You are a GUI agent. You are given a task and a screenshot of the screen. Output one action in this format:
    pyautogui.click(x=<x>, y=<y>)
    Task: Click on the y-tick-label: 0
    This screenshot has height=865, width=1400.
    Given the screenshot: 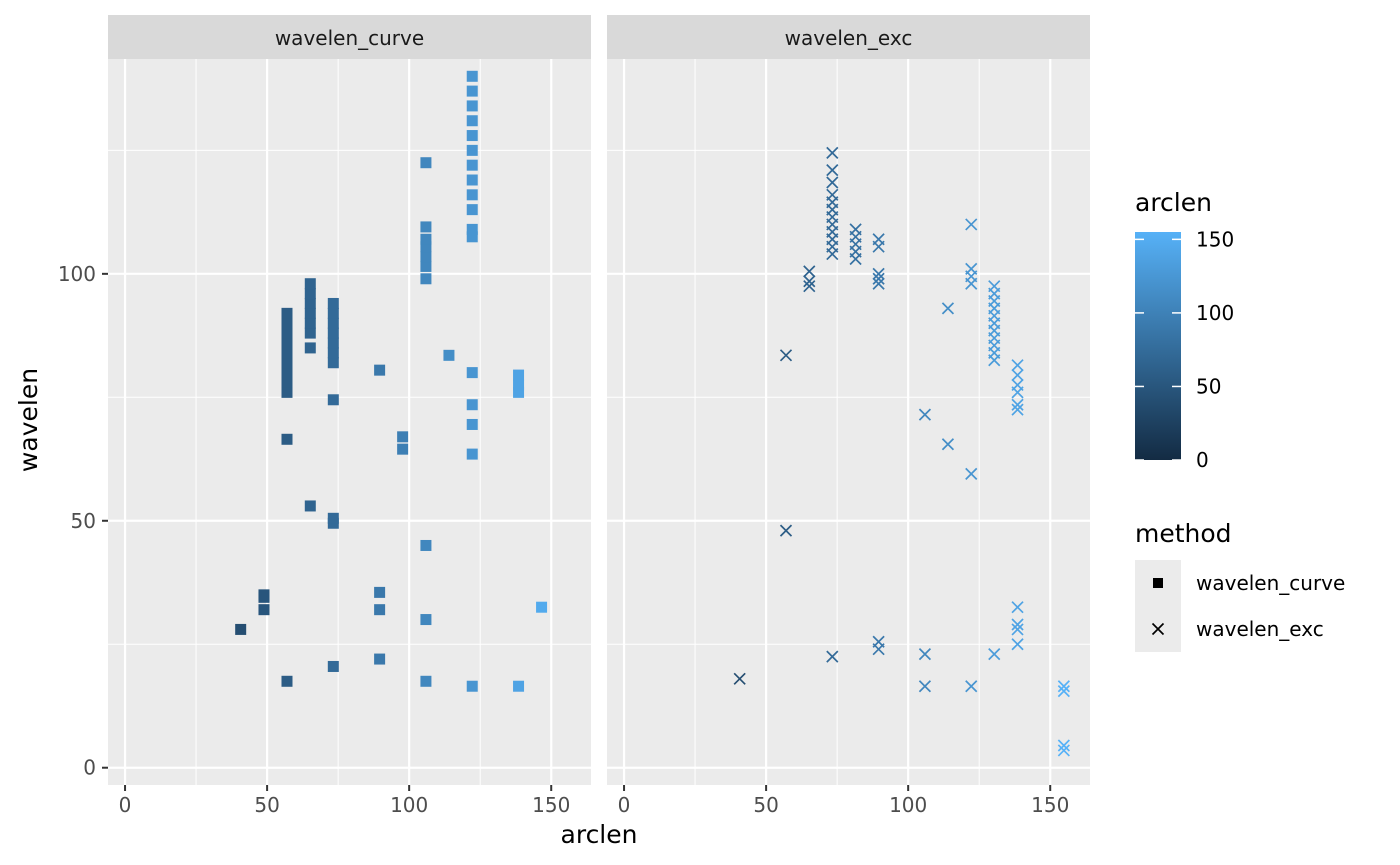 What is the action you would take?
    pyautogui.click(x=89, y=768)
    